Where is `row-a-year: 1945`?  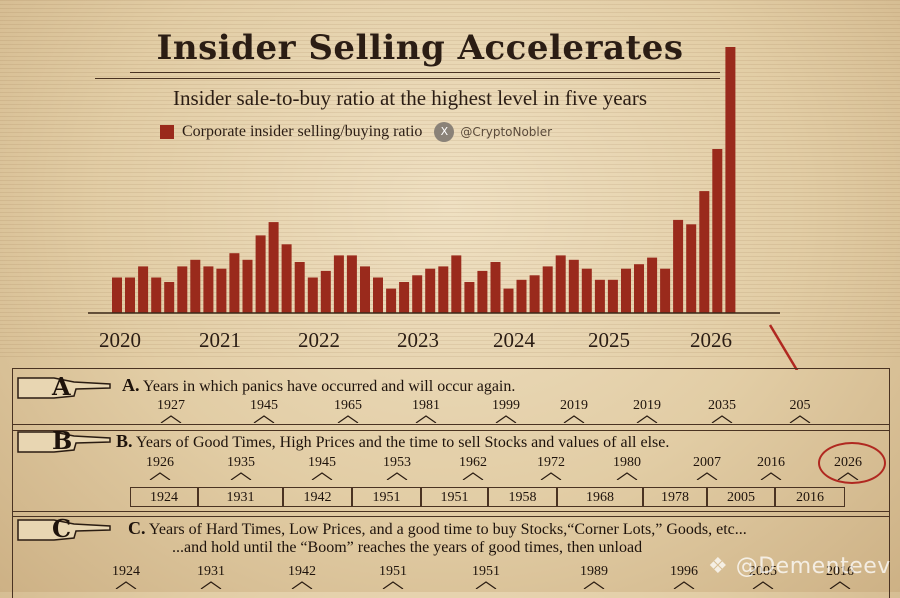 row-a-year: 1945 is located at coordinates (264, 405).